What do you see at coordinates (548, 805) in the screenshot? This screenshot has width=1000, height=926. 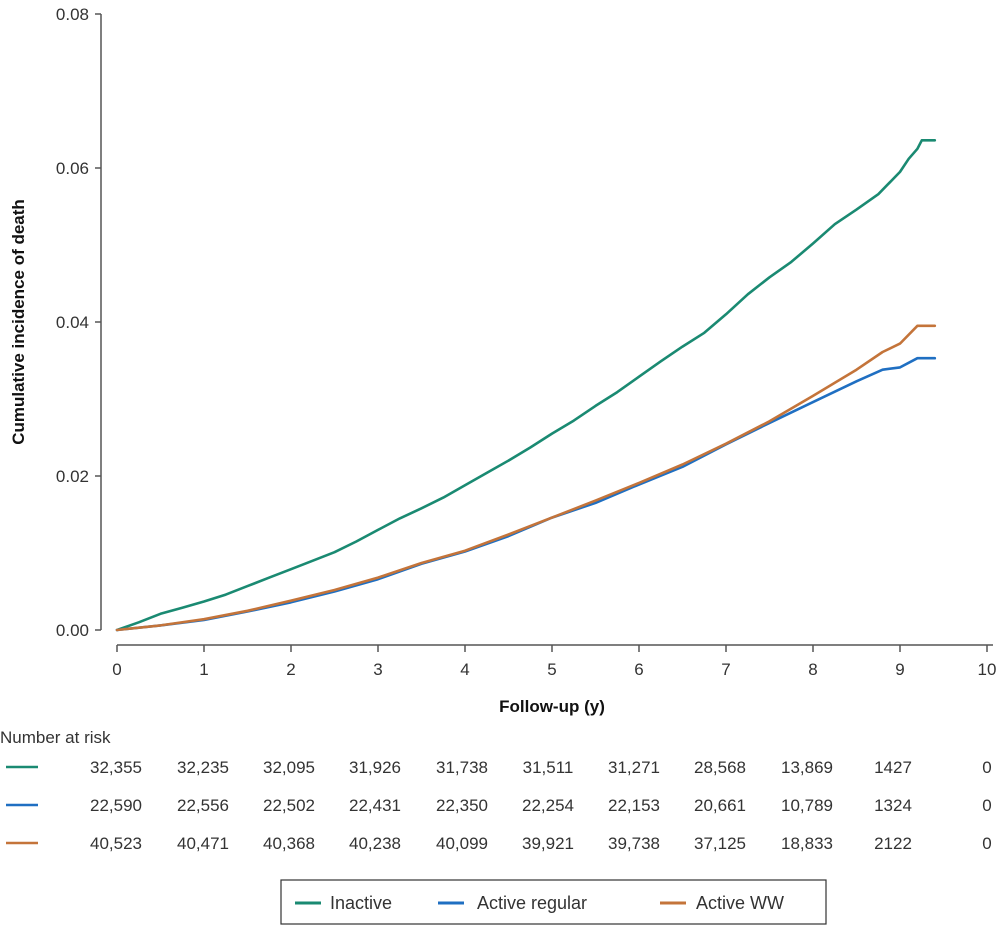 I see `risk-value: 22,254` at bounding box center [548, 805].